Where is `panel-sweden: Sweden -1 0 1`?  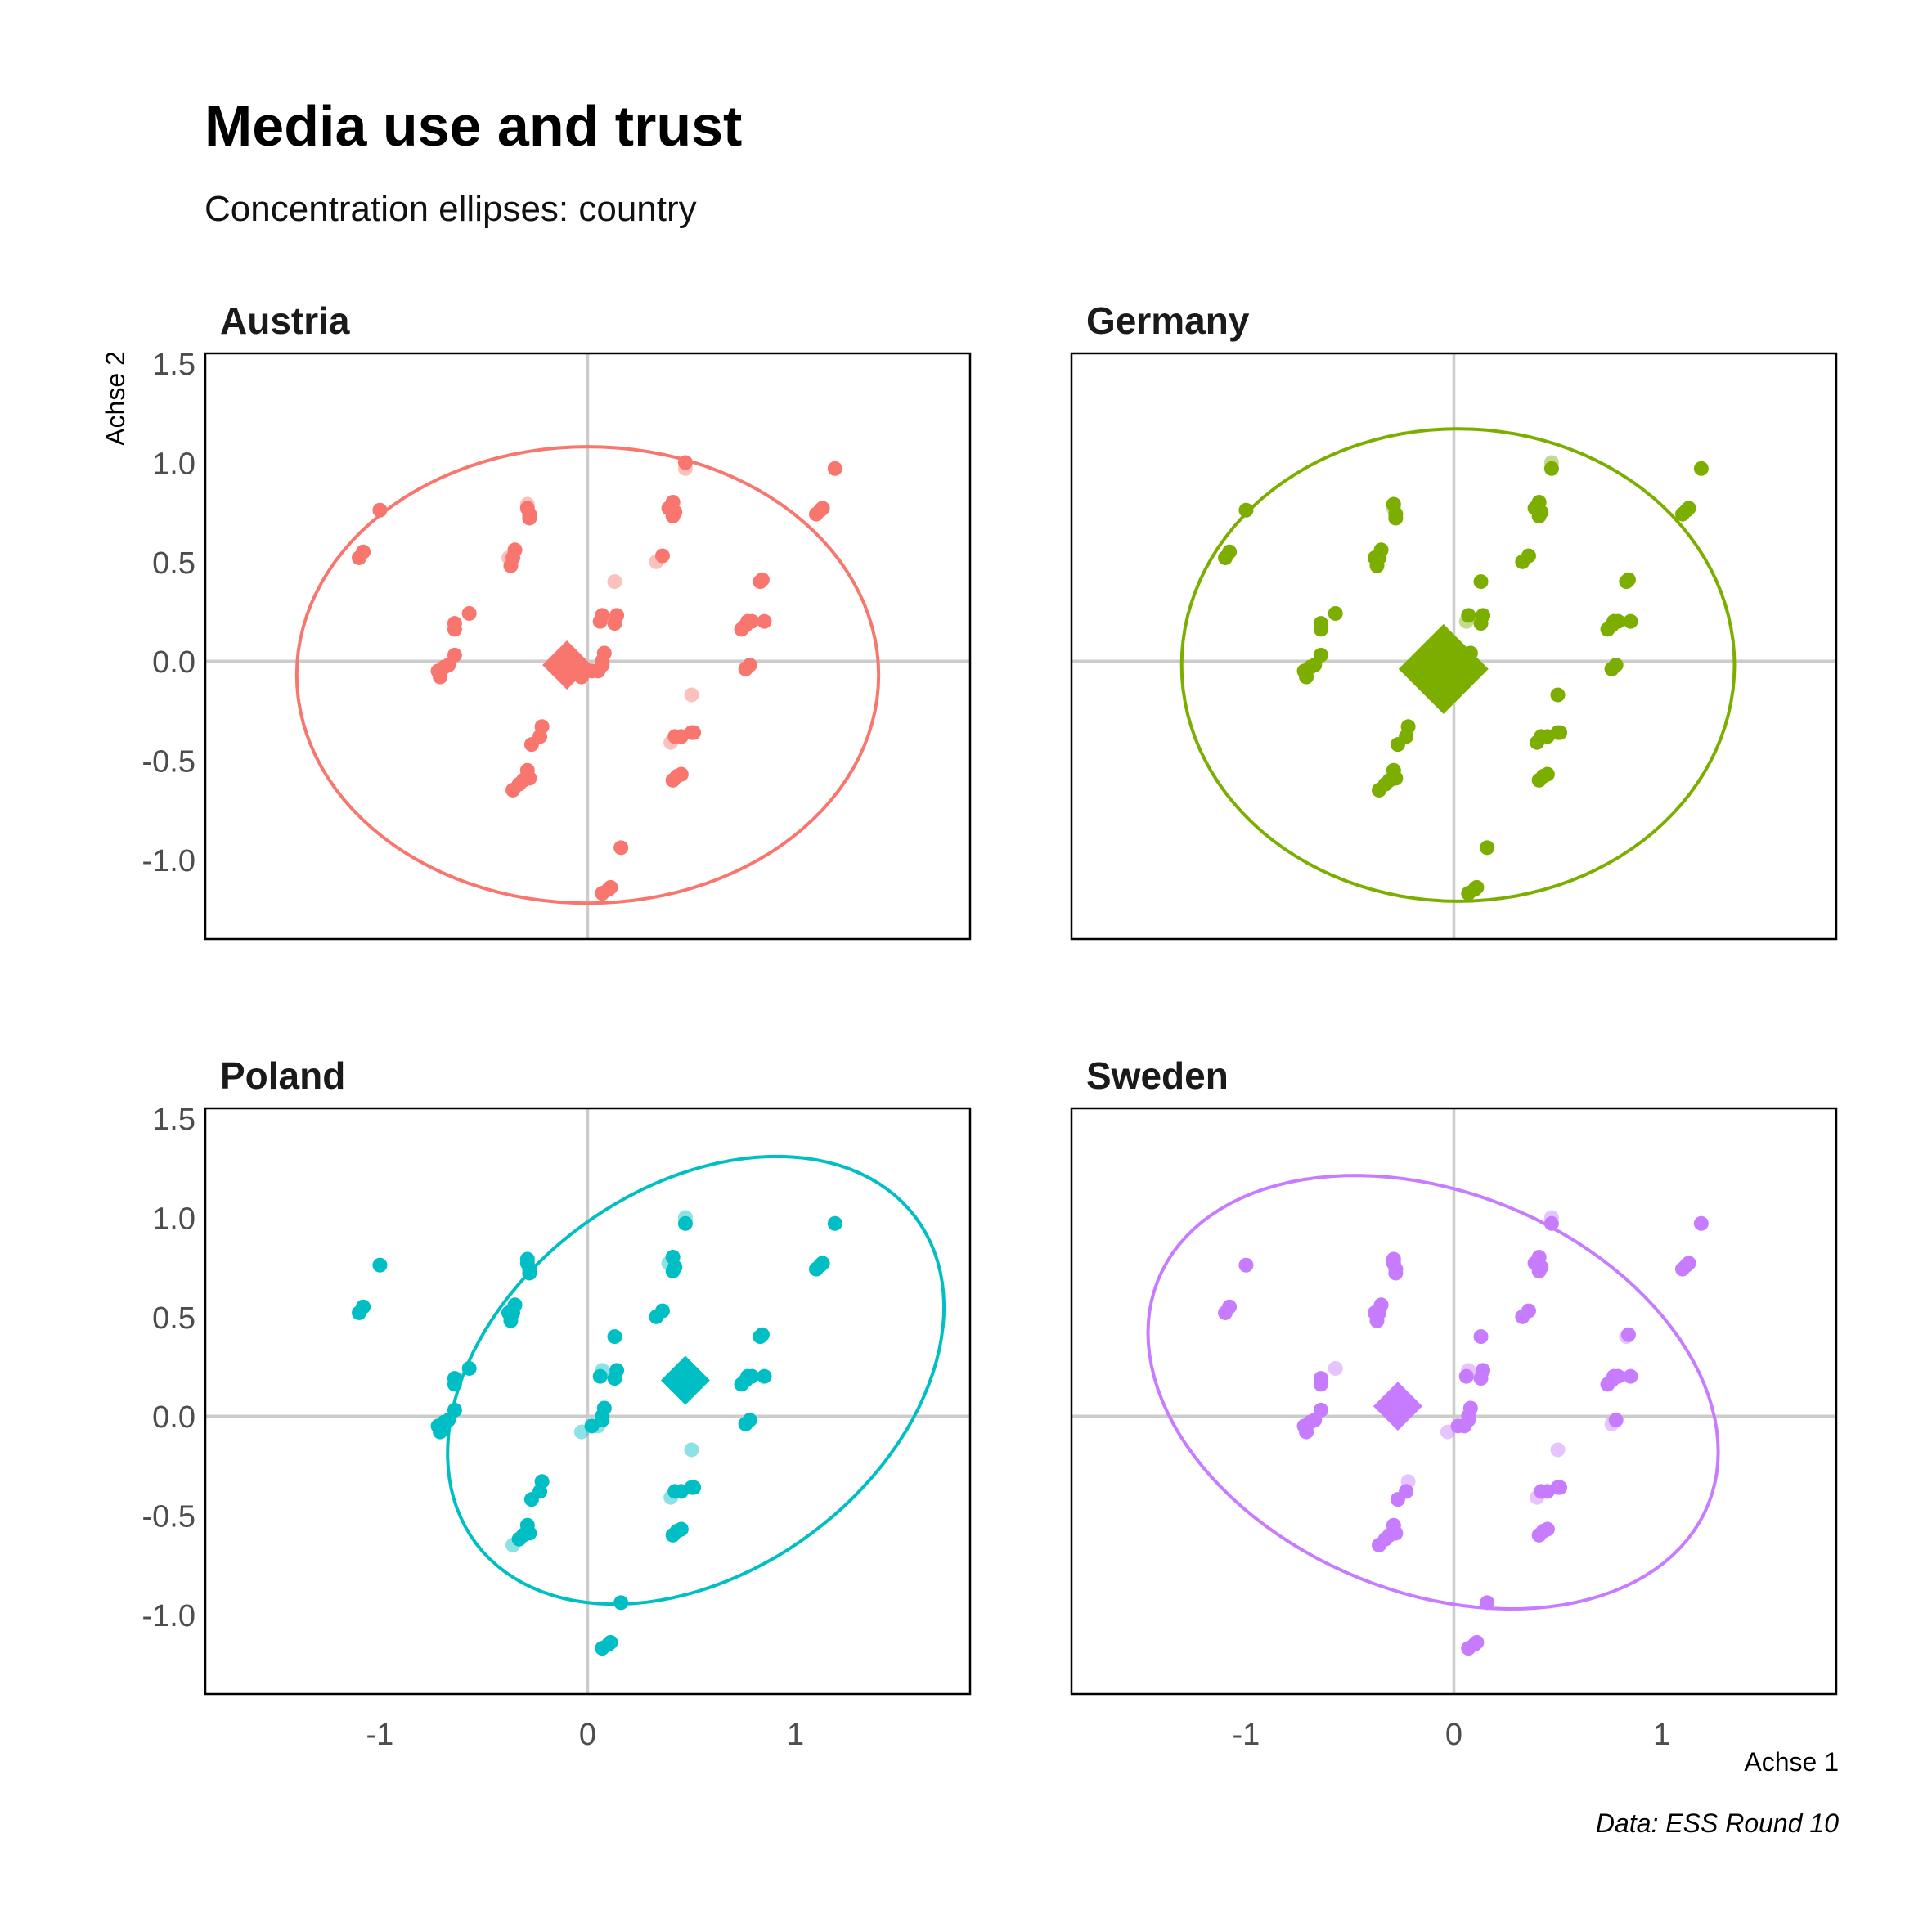
panel-sweden: Sweden -1 0 1 is located at coordinates (1454, 1403).